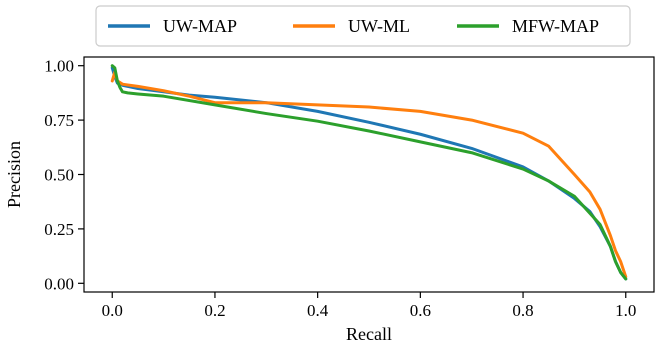  Describe the element at coordinates (318, 310) in the screenshot. I see `x-tick-label: 0.4` at that location.